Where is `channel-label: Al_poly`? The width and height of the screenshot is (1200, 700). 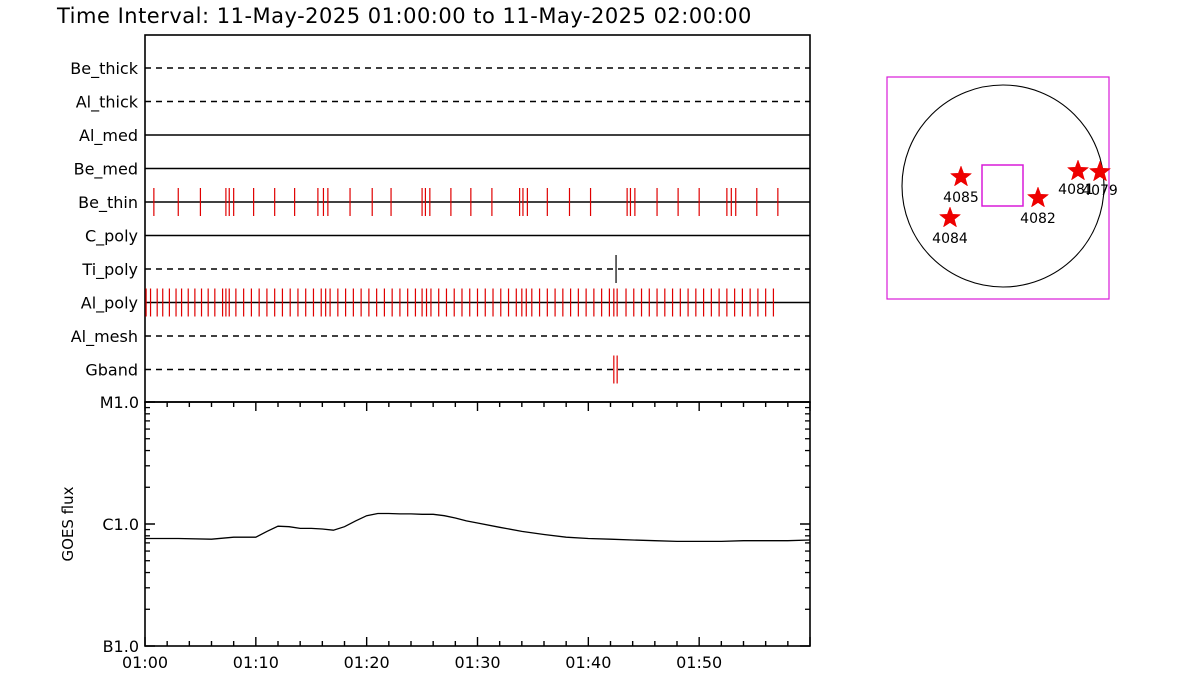 channel-label: Al_poly is located at coordinates (109, 304).